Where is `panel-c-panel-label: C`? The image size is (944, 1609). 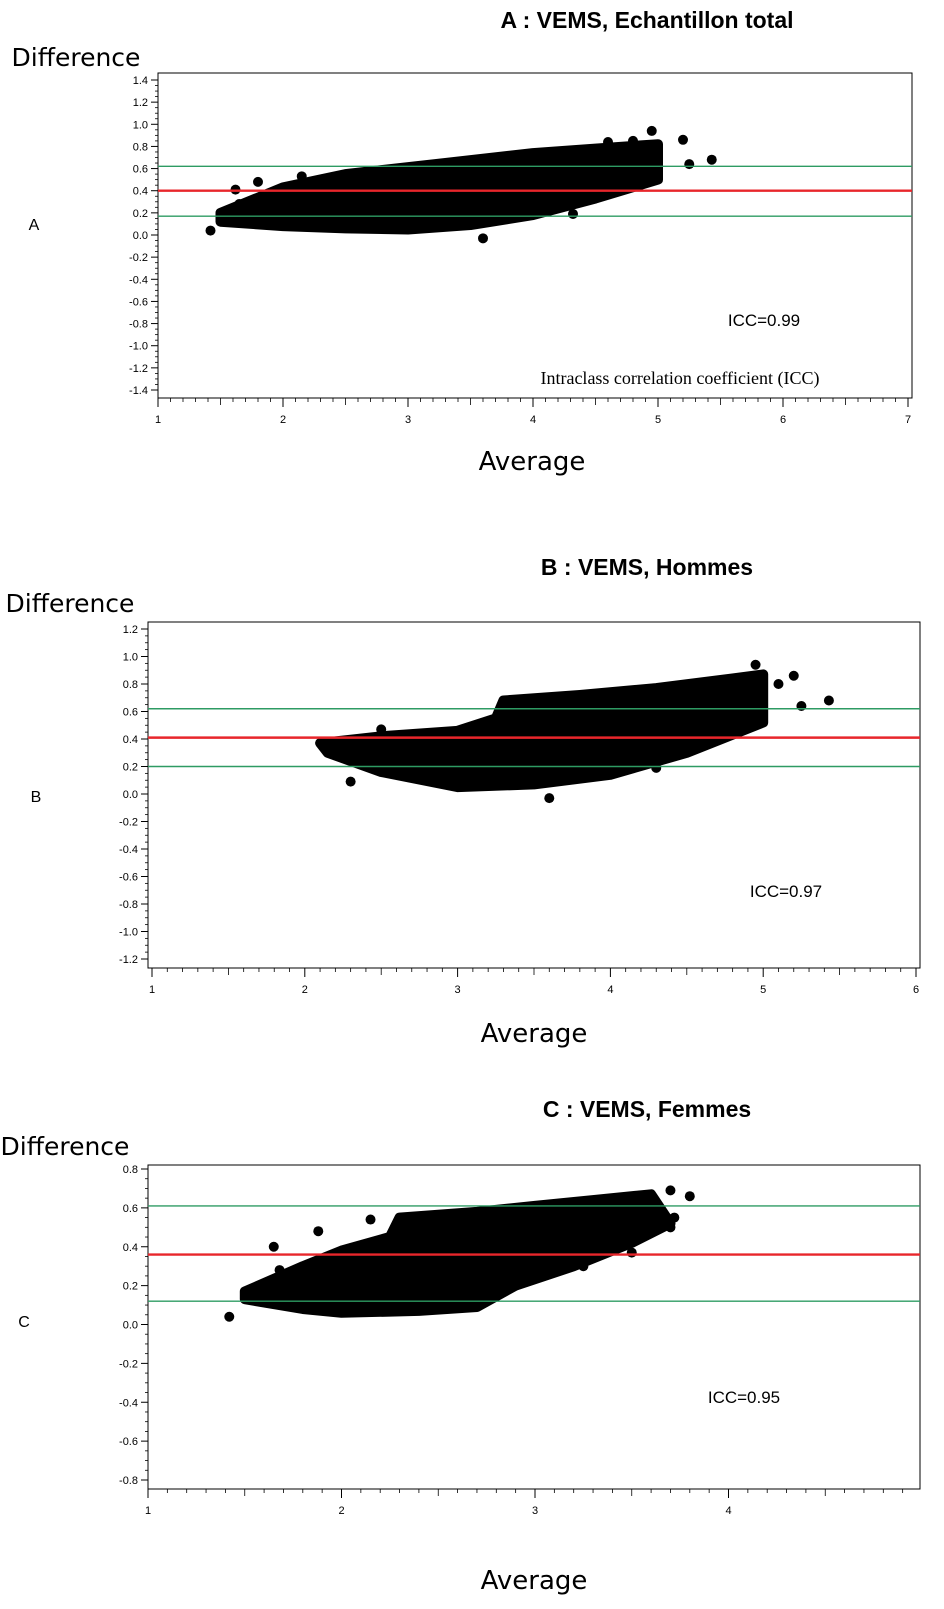 panel-c-panel-label: C is located at coordinates (24, 1322).